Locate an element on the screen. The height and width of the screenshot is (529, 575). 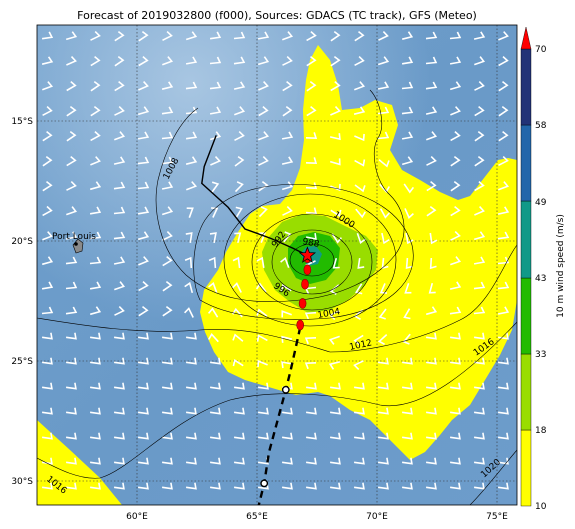
colorbar-tick: 70 is located at coordinates (541, 50).